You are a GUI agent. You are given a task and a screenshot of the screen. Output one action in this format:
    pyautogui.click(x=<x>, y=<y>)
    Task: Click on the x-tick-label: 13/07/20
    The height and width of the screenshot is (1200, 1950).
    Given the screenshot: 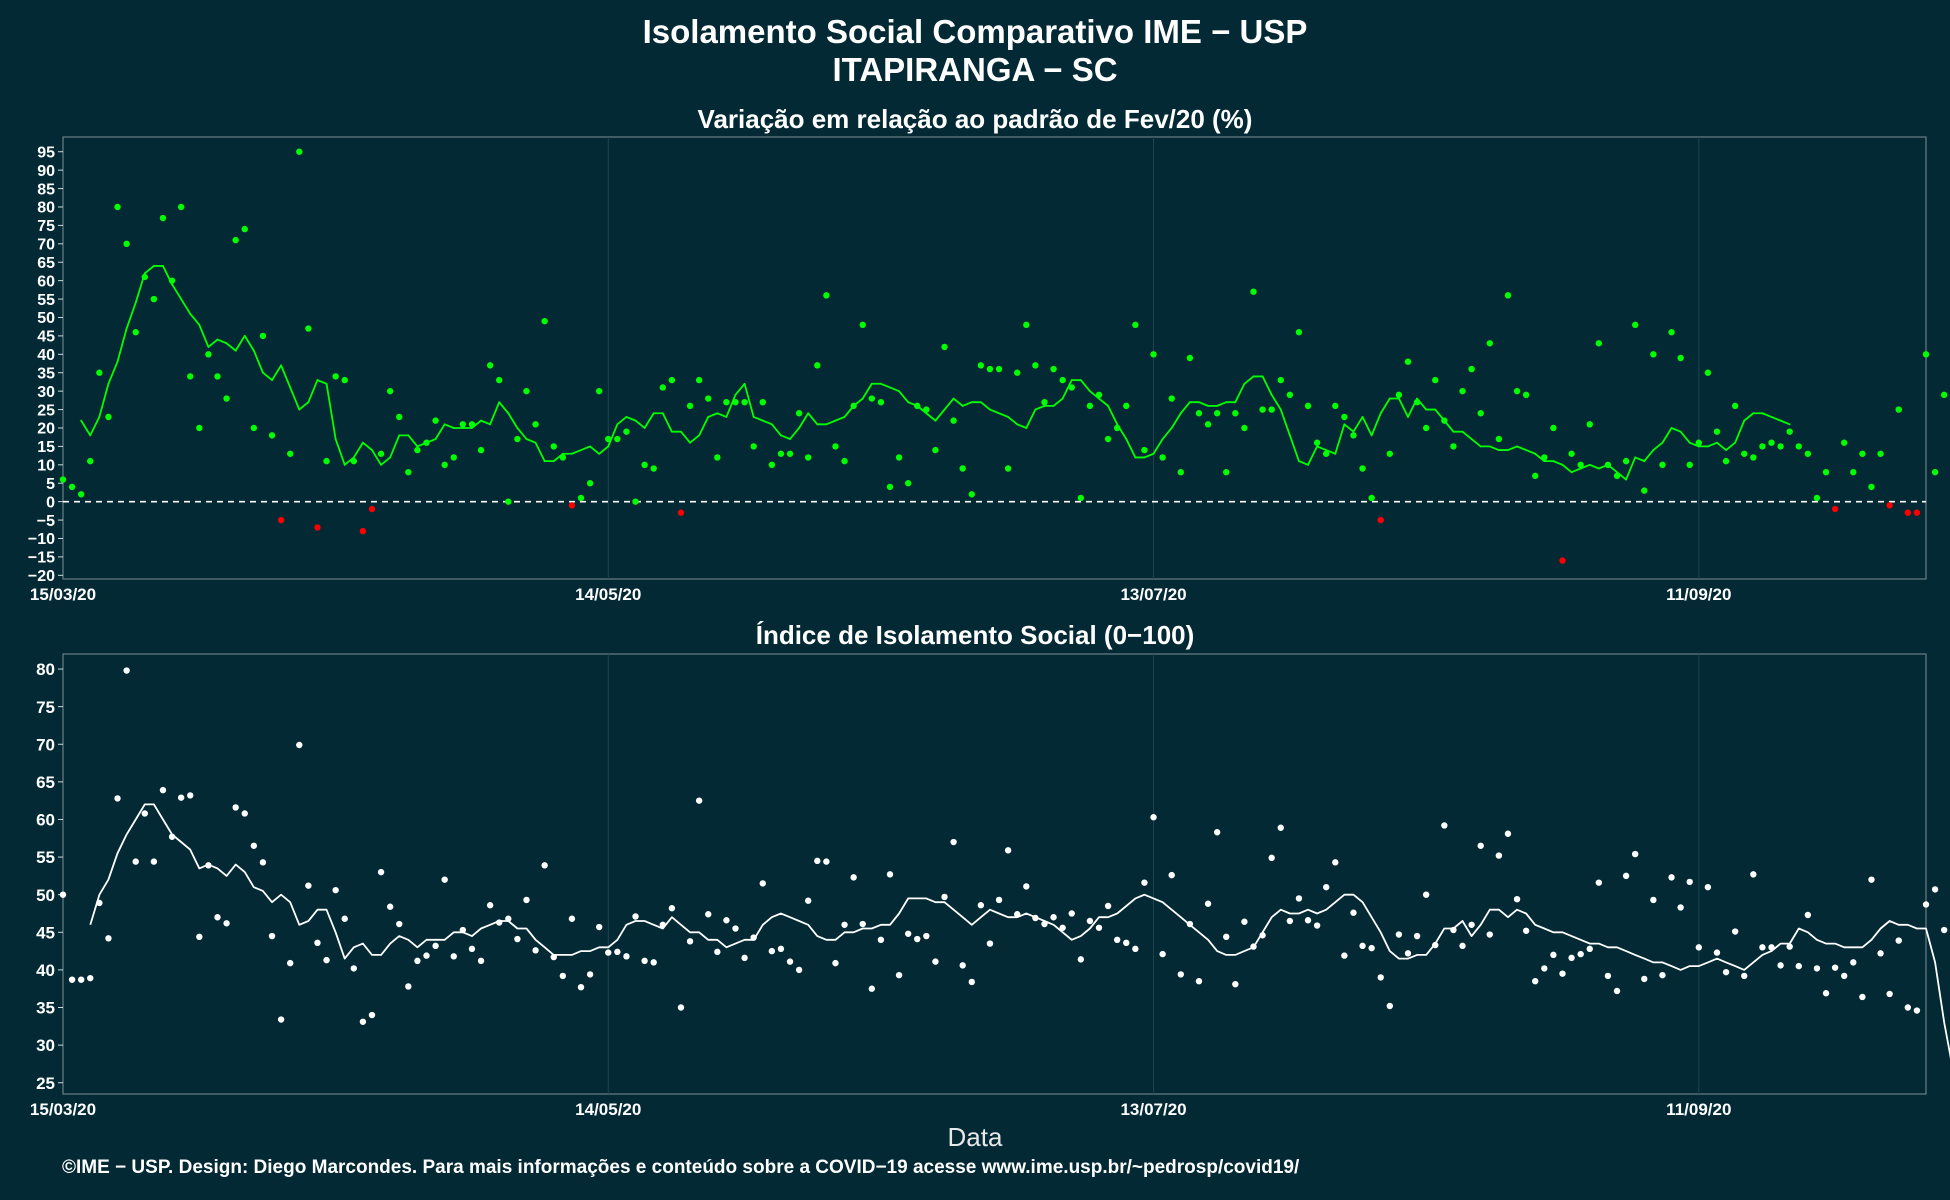 What is the action you would take?
    pyautogui.click(x=1153, y=594)
    